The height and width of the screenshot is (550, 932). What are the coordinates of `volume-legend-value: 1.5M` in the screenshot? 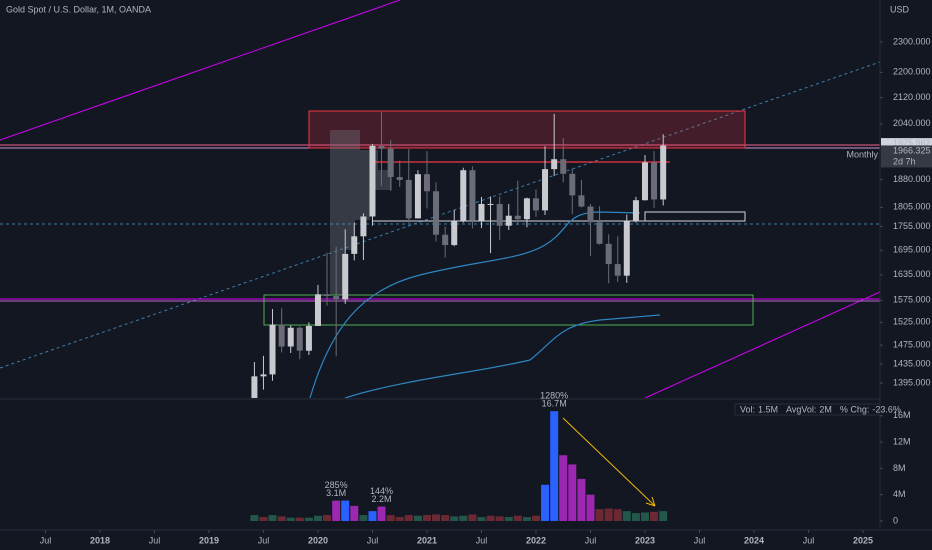 It's located at (768, 409).